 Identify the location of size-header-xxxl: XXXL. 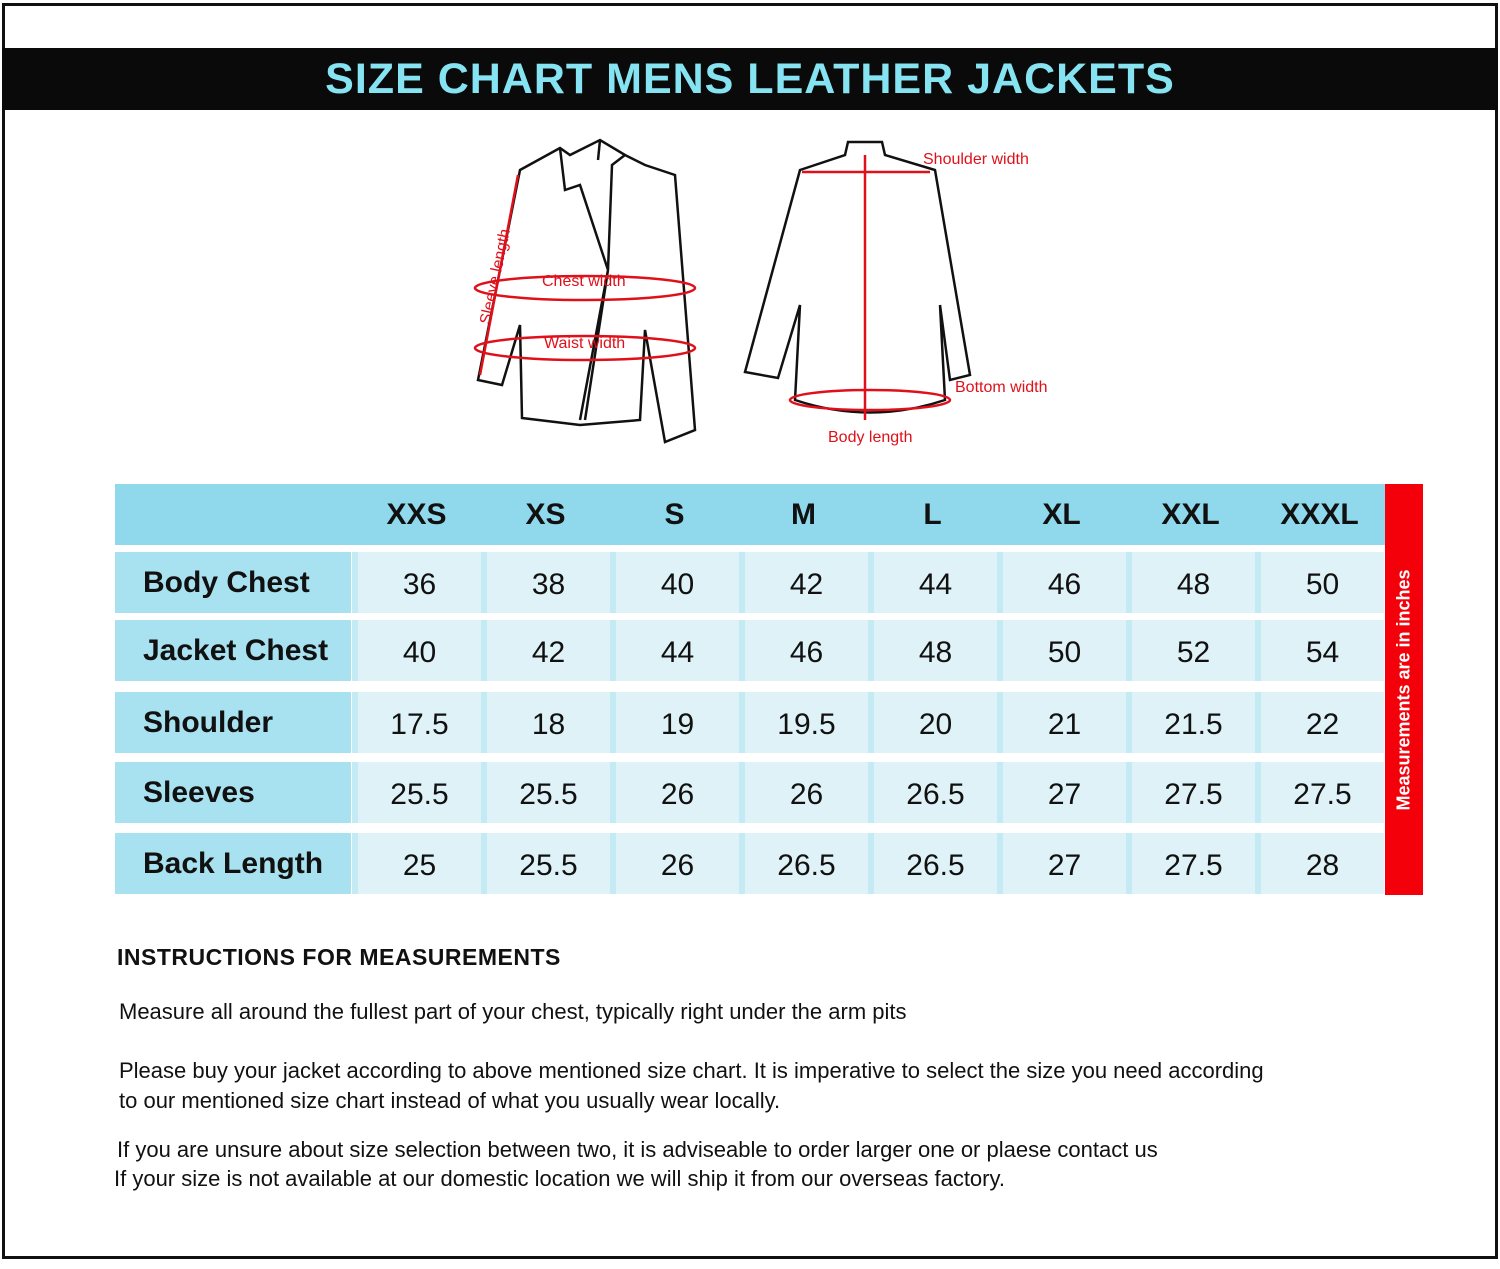
(1319, 514).